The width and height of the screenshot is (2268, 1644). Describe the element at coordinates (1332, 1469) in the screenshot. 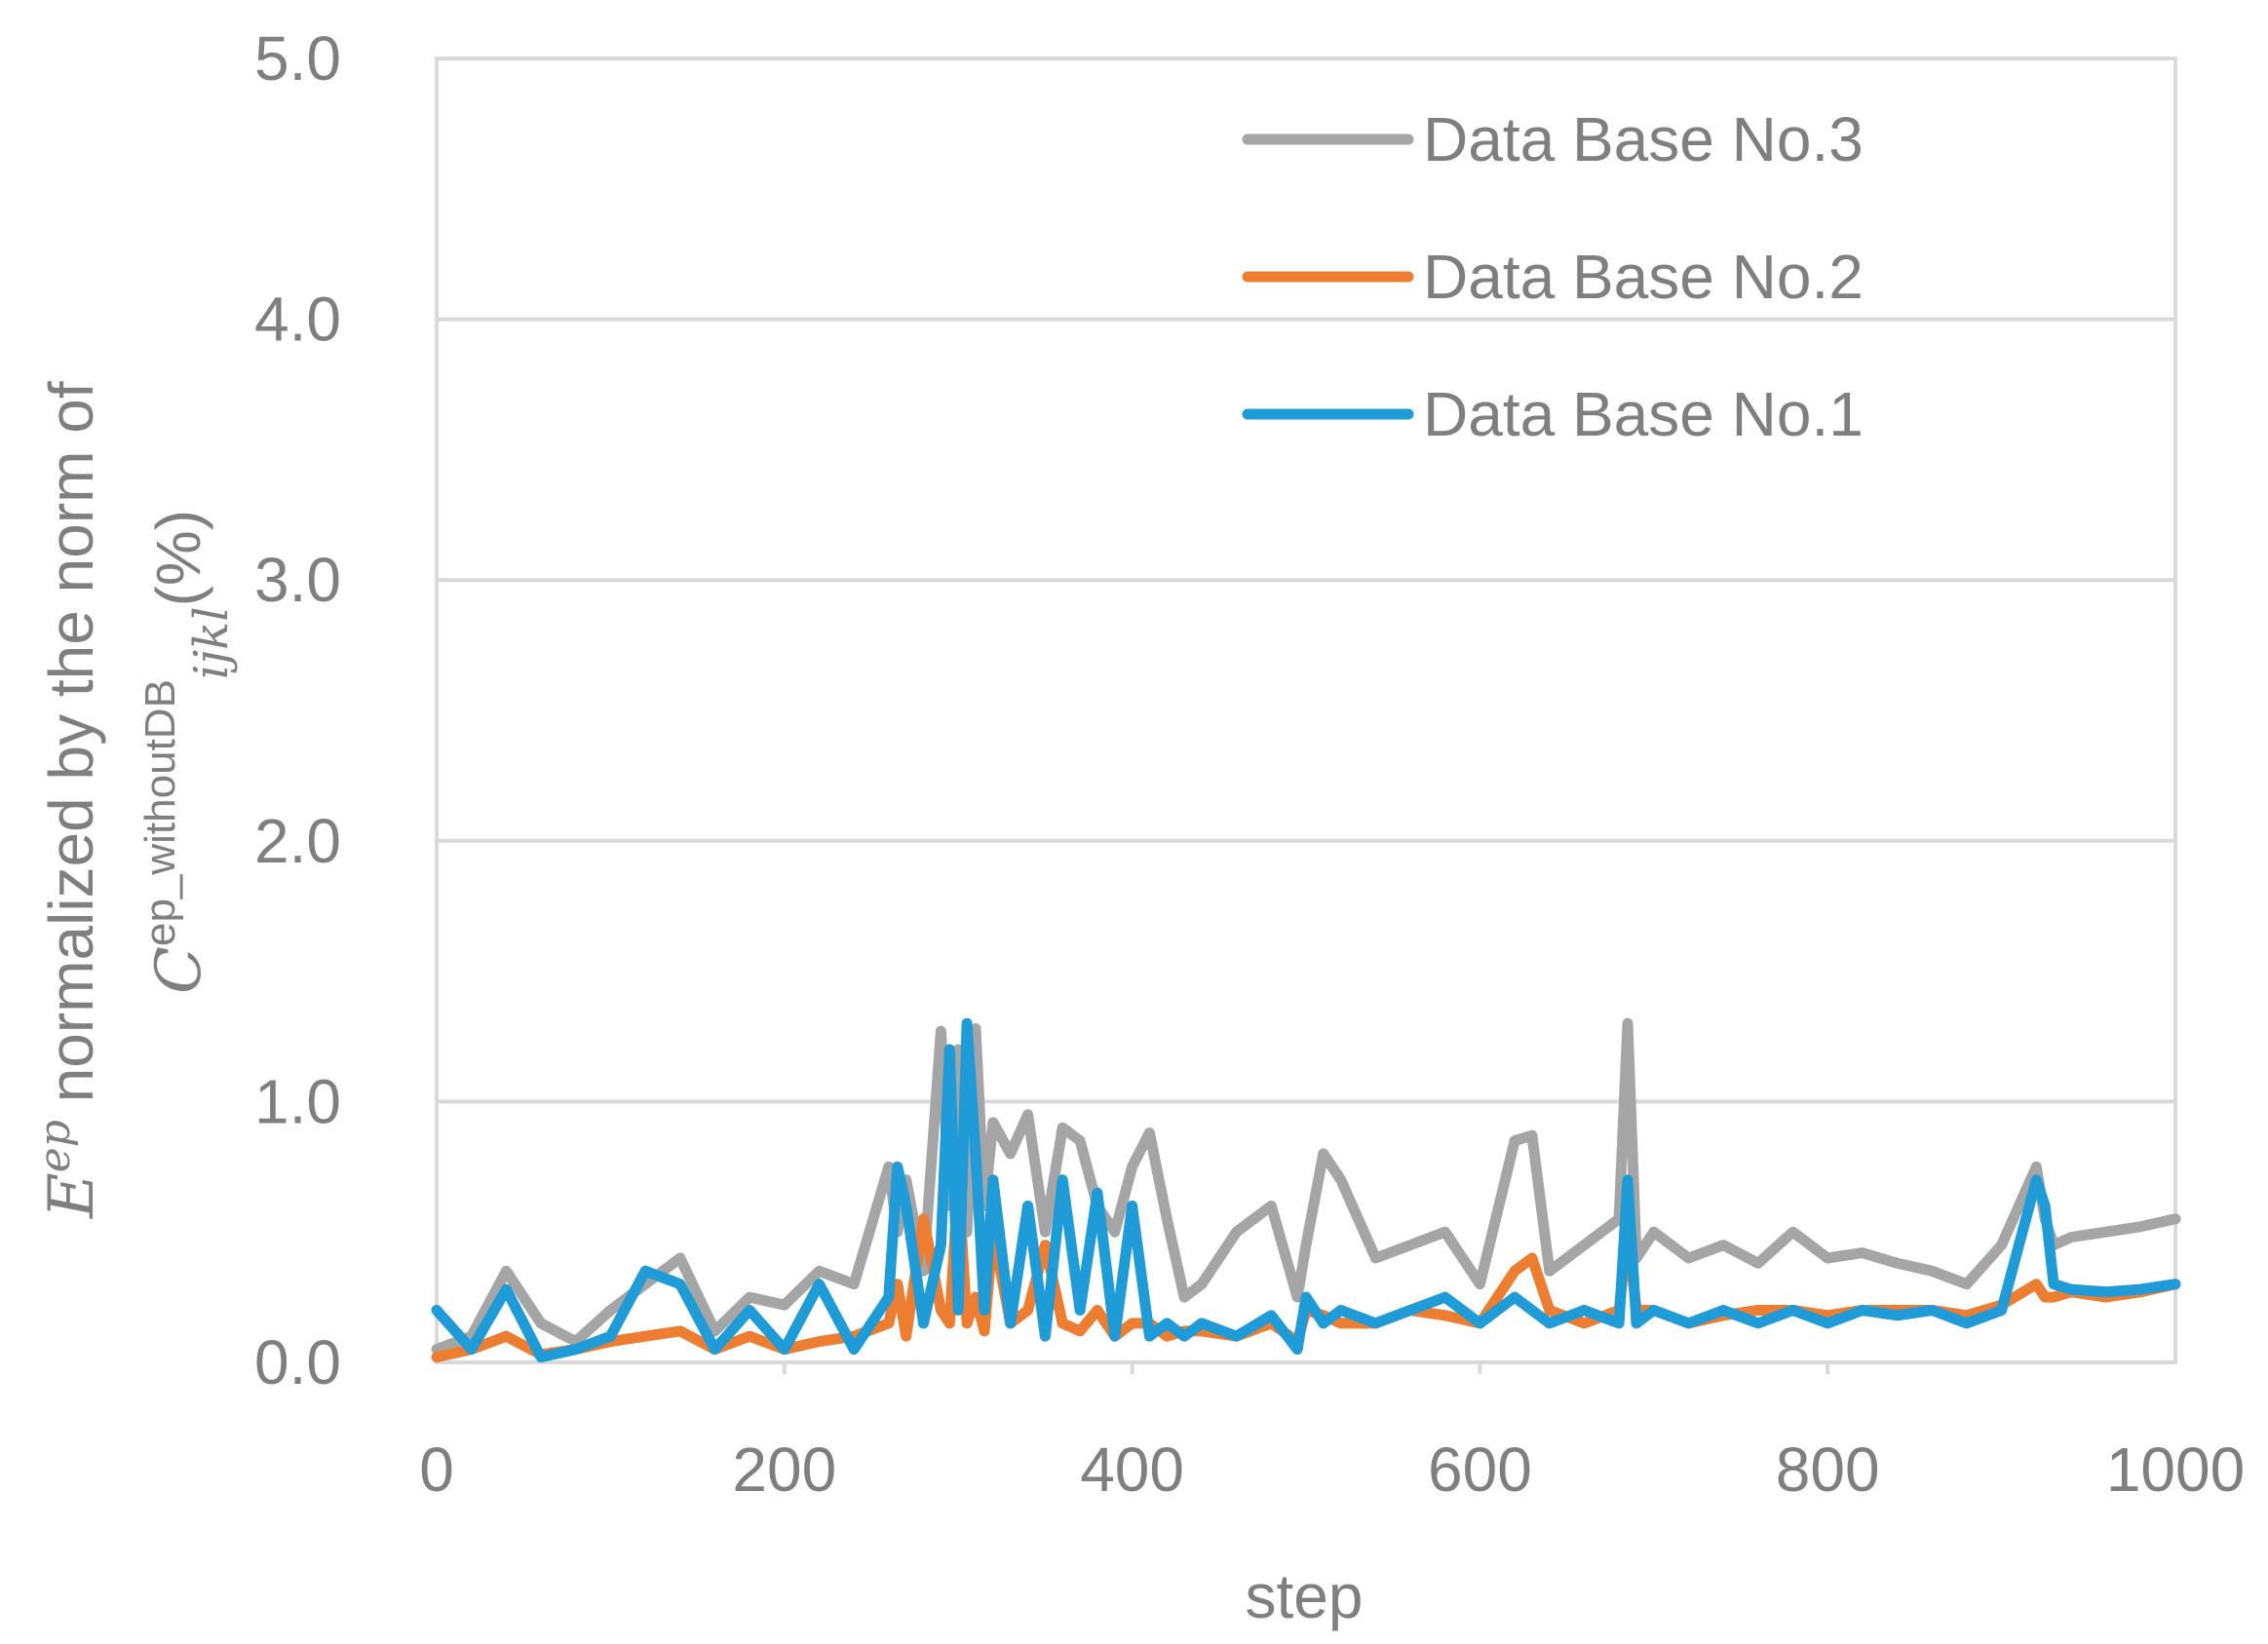

I see `x-tick-labels: 0 200 400 600 800 1000` at that location.